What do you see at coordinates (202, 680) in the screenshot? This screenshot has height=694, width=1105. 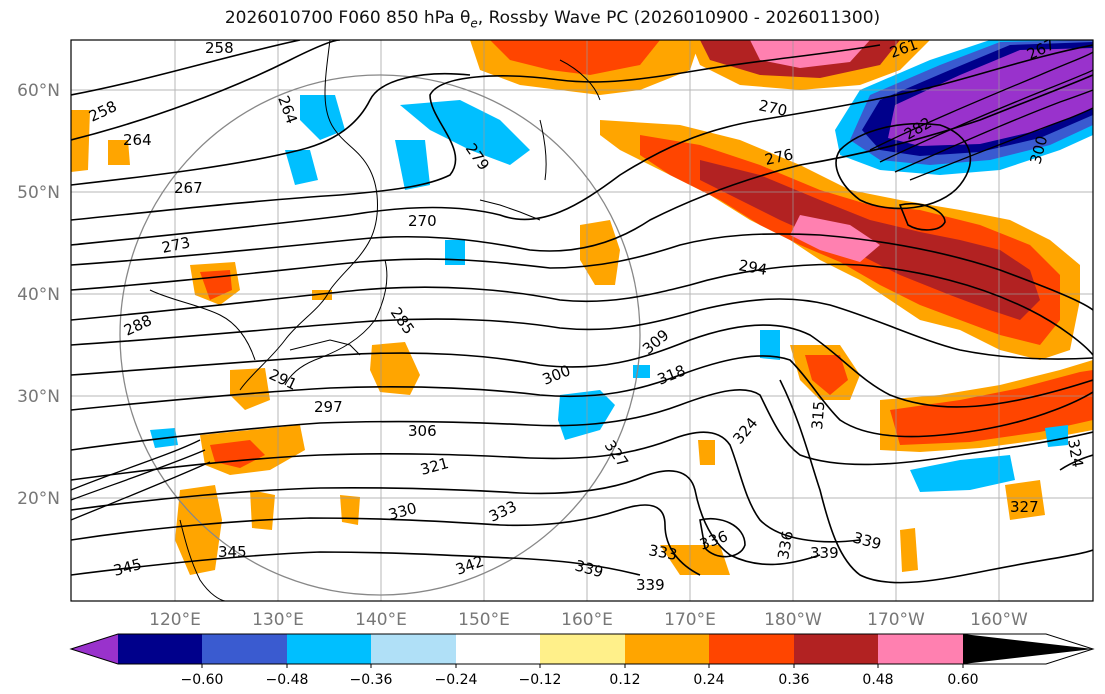 I see `colorbar-tick-label: −0.60` at bounding box center [202, 680].